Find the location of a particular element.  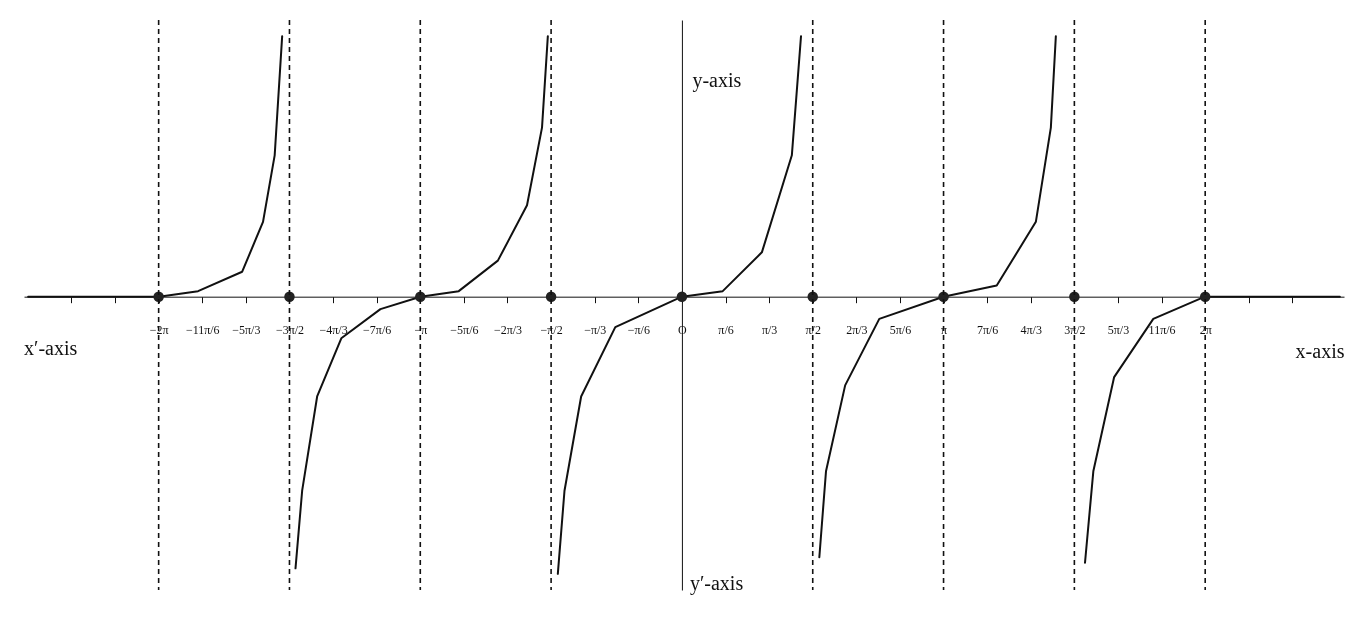

annotation: x′-axis is located at coordinates (51, 347).